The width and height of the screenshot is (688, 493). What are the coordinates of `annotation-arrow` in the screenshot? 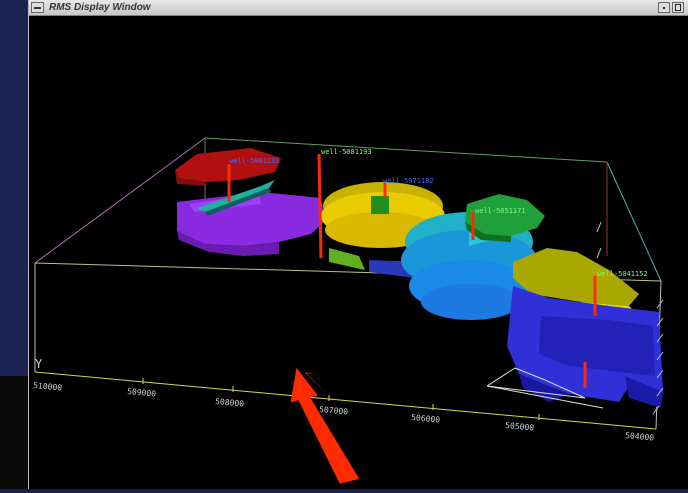 It's located at (325, 425).